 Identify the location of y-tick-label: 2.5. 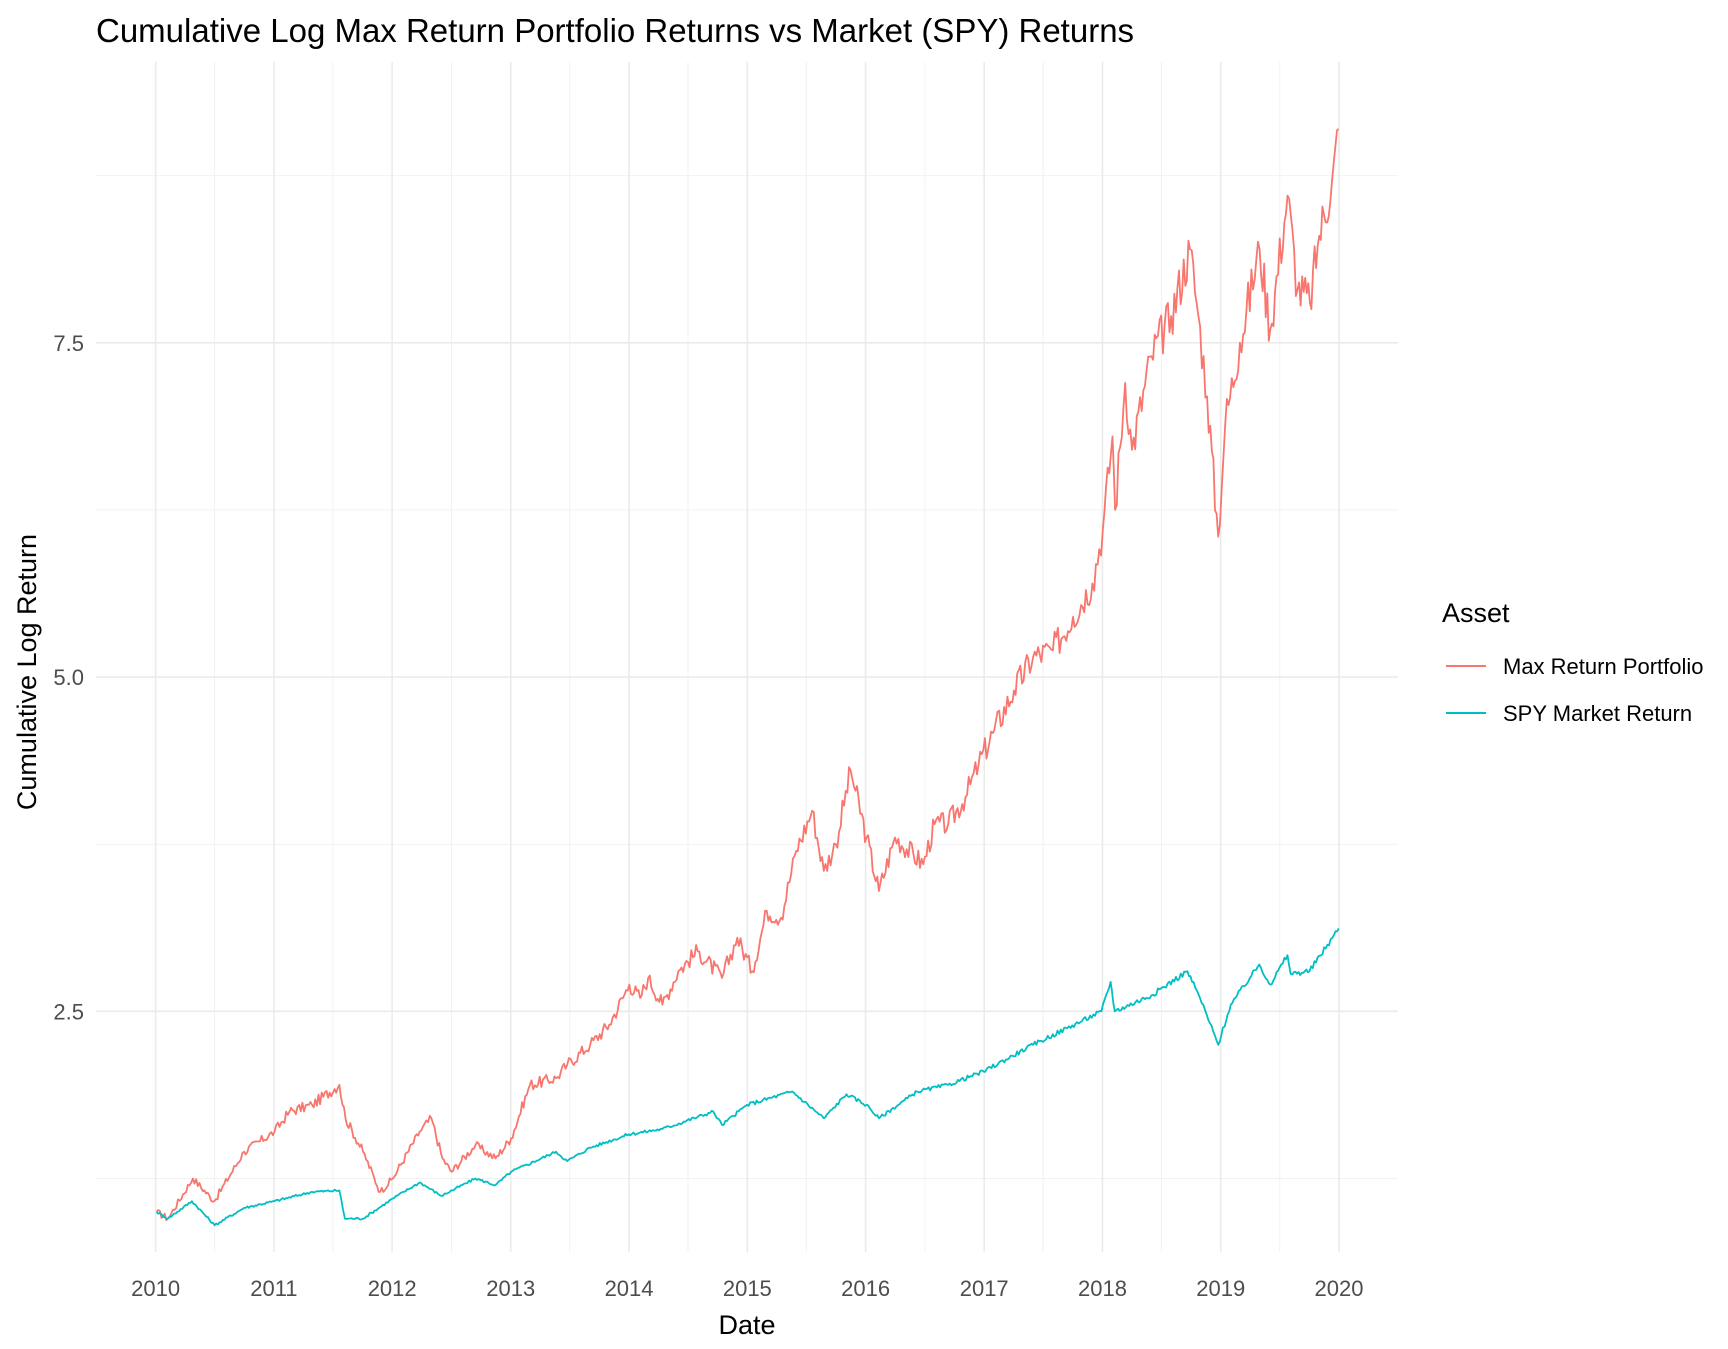
(68, 1011).